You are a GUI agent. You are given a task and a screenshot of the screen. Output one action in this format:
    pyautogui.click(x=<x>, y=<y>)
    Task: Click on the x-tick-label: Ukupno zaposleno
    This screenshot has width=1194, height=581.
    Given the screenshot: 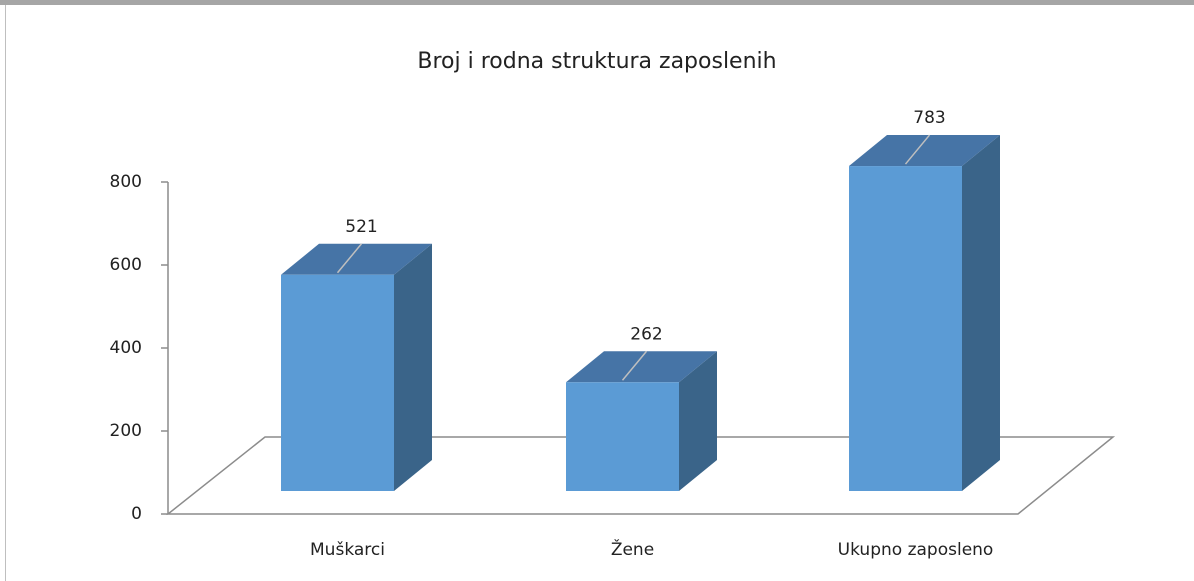 What is the action you would take?
    pyautogui.click(x=916, y=550)
    